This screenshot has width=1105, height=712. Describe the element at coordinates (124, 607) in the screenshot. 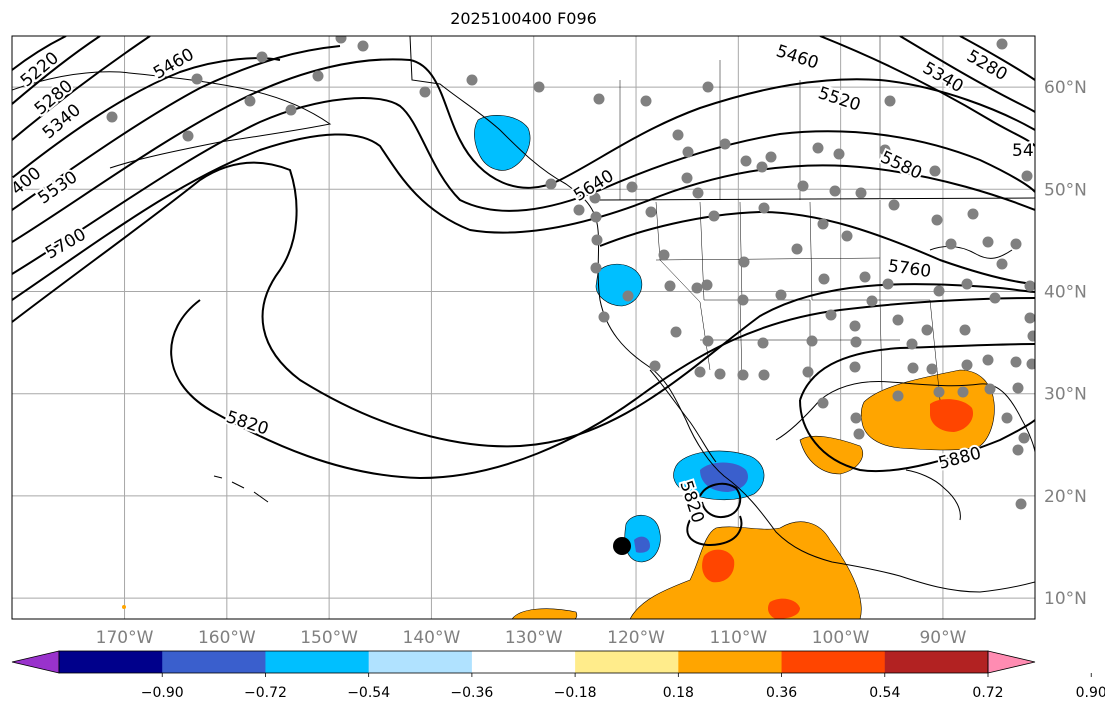

I see `tiny-positive-anomaly` at that location.